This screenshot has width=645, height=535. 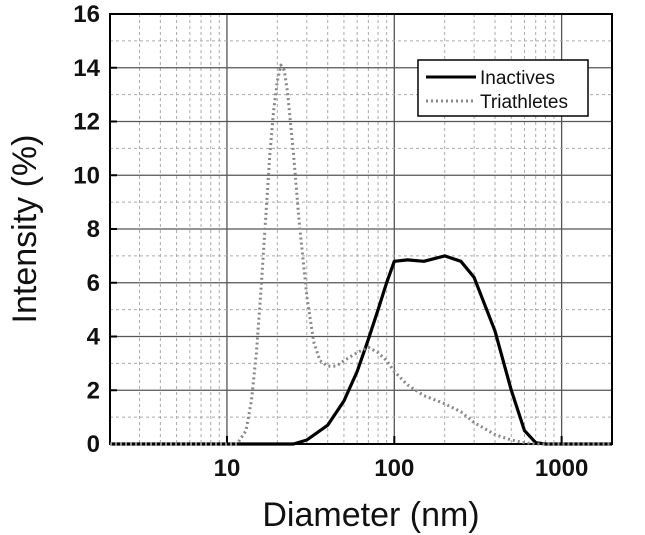 What do you see at coordinates (25, 229) in the screenshot?
I see `y-axis-title: Intensity (%)` at bounding box center [25, 229].